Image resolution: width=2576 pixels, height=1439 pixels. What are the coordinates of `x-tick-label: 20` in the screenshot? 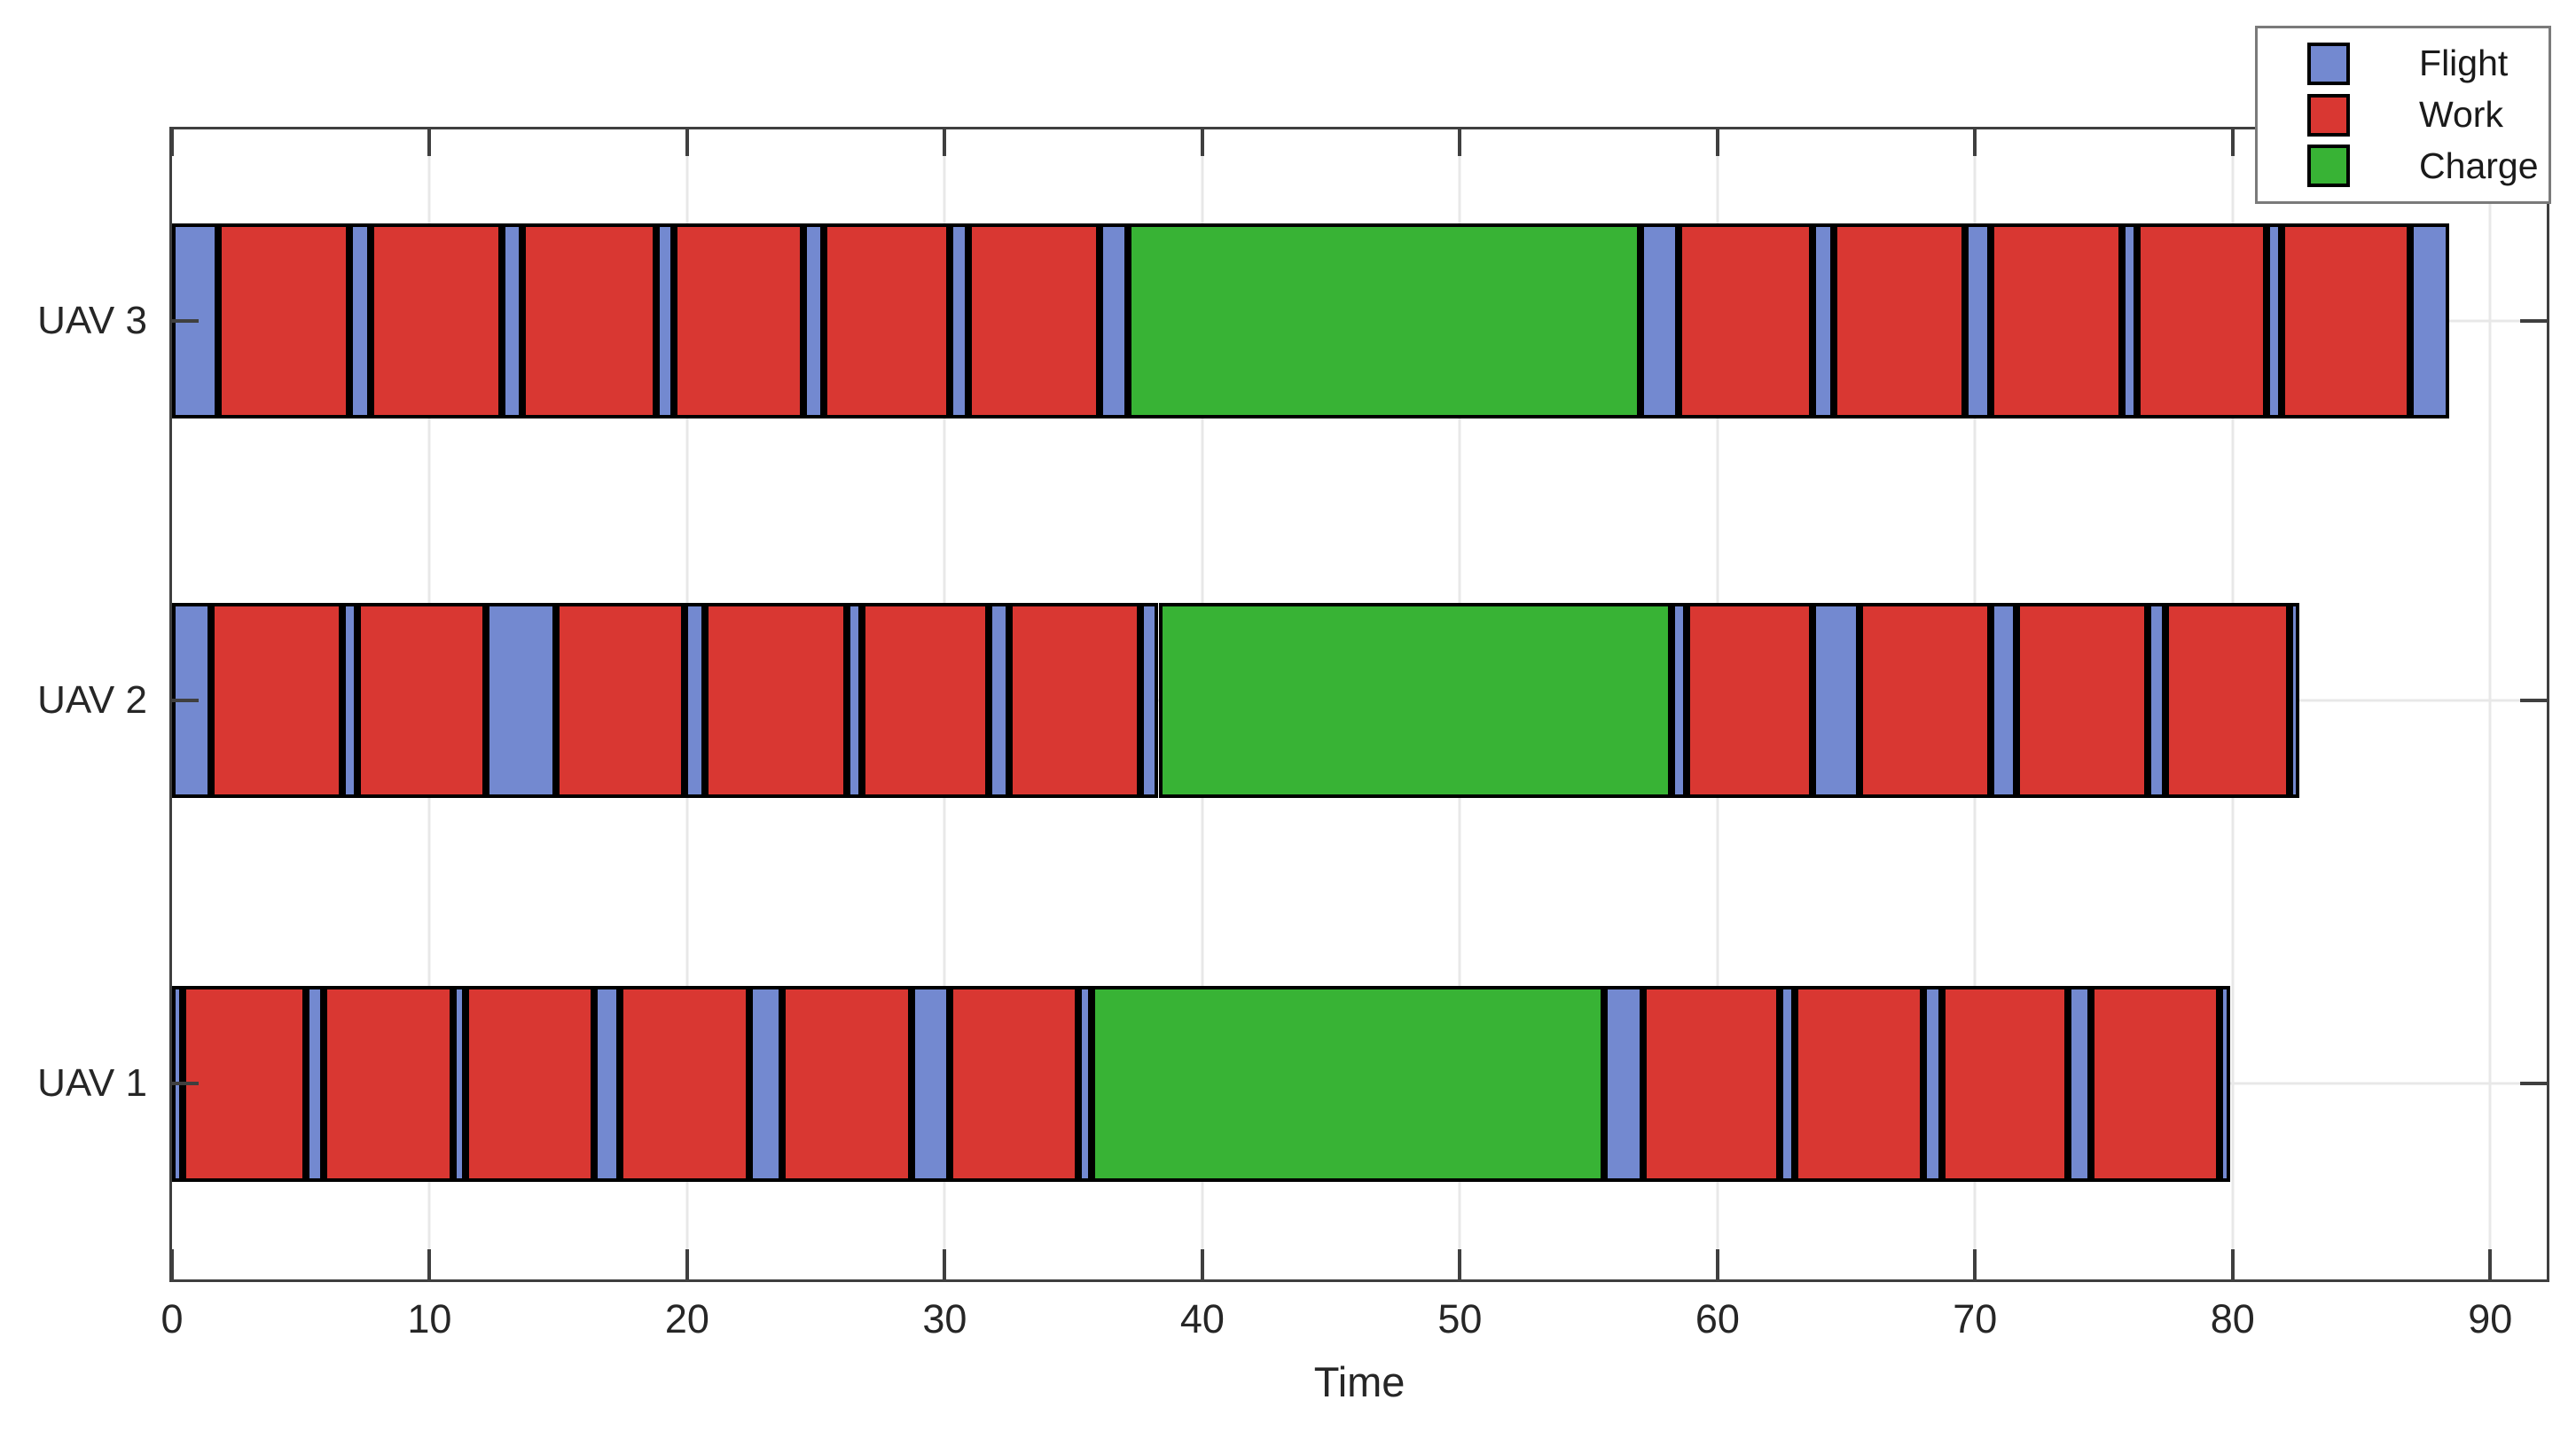 It's located at (686, 1318).